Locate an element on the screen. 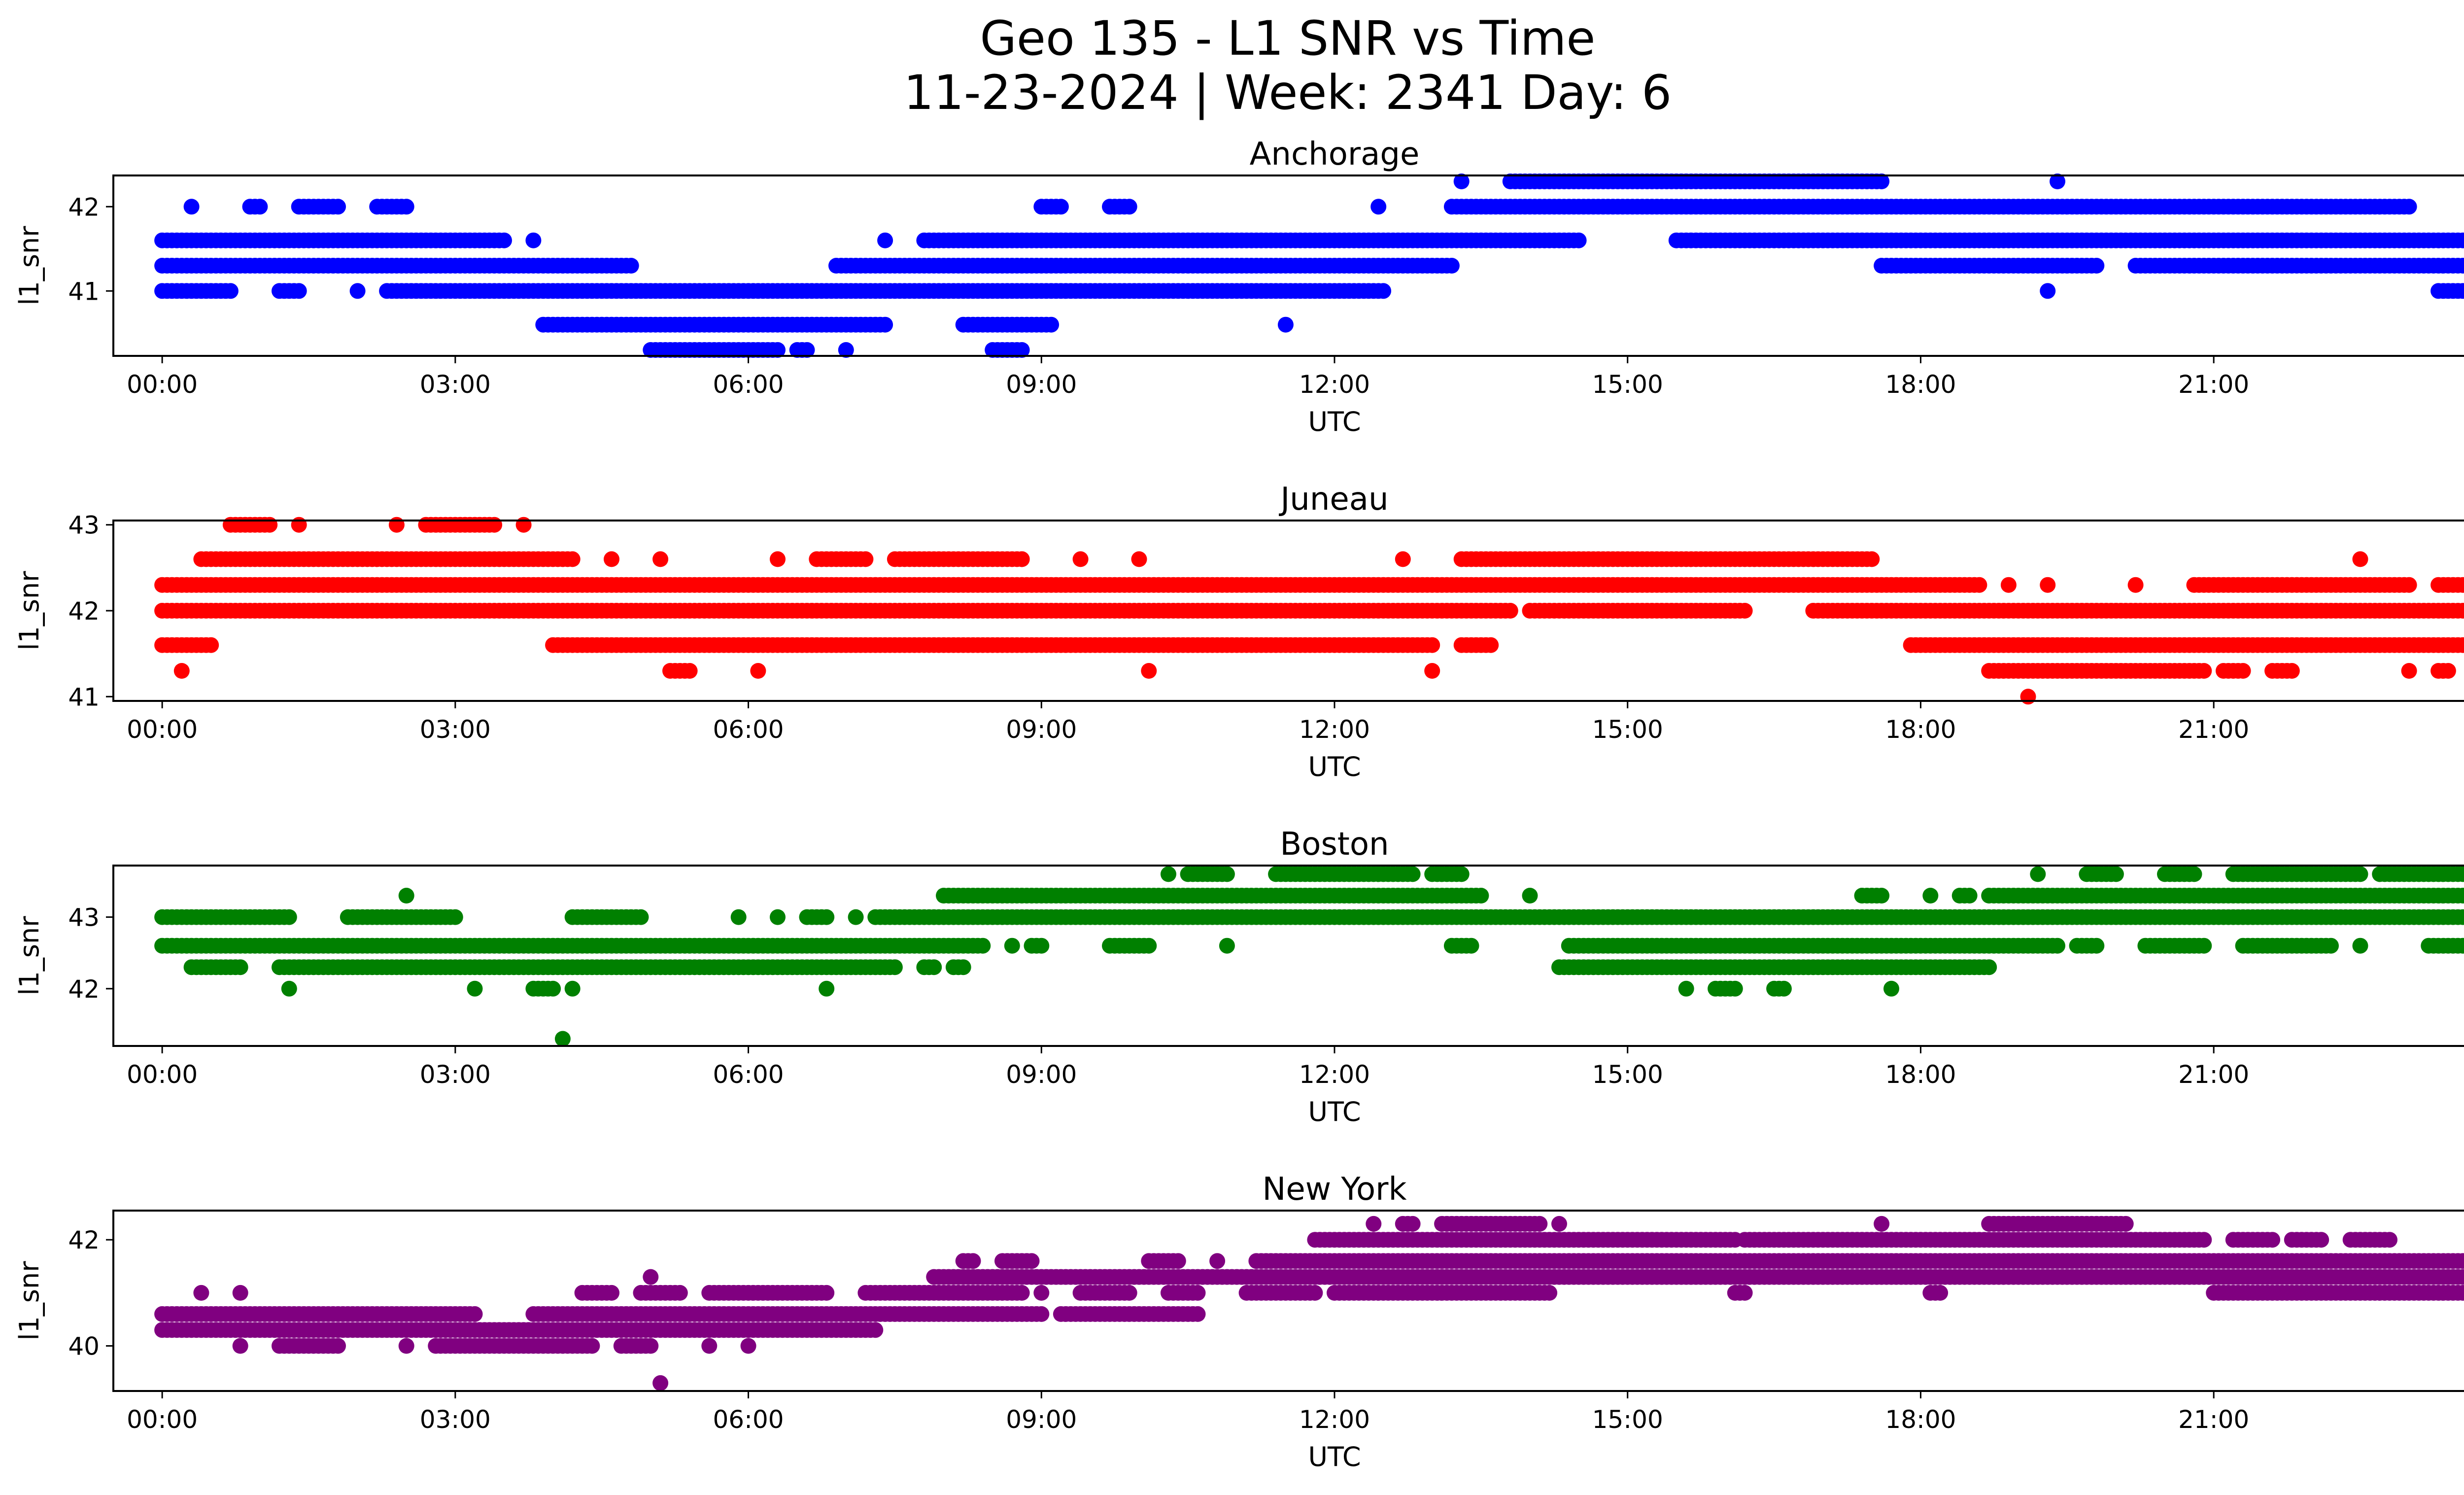 This screenshot has width=2464, height=1495. points-boston is located at coordinates (1309, 956).